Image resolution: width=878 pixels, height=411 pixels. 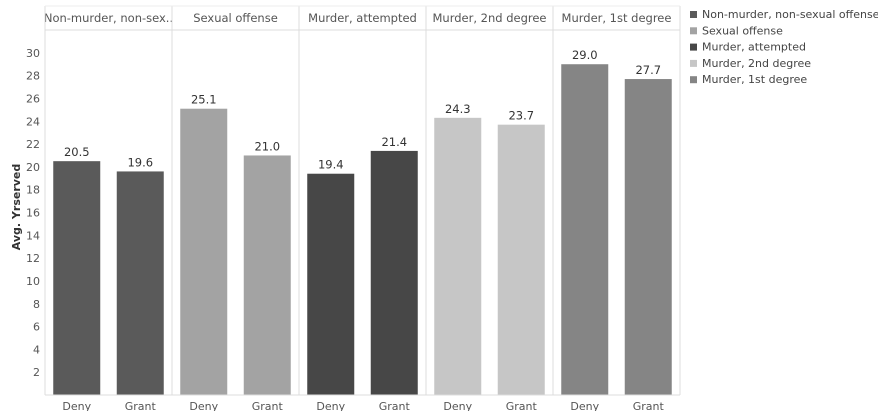 I want to click on panel-1: Sexual offense 25.1 Deny 21.0 Grant, so click(x=235, y=211).